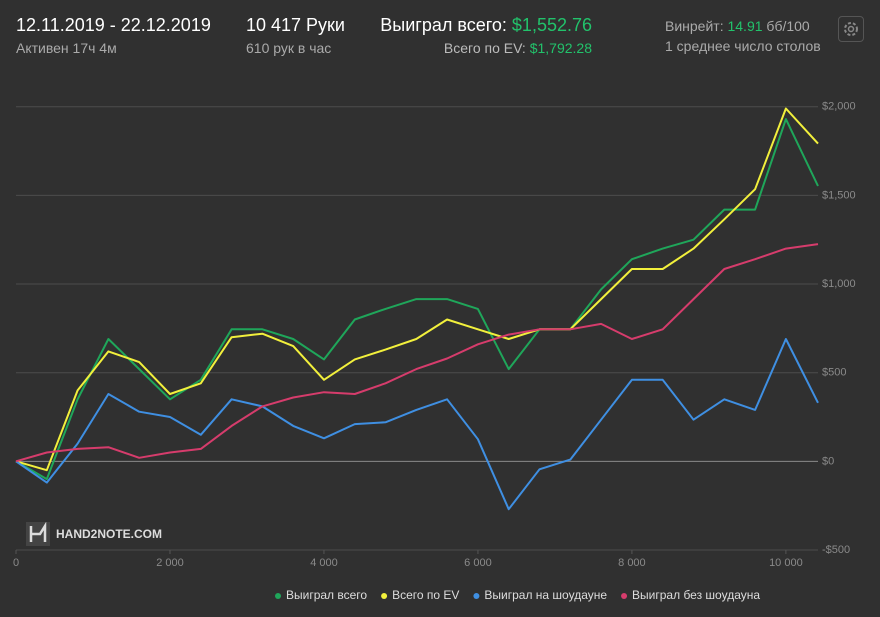 The width and height of the screenshot is (880, 617). I want to click on legend-label: Выиграл всего, so click(326, 595).